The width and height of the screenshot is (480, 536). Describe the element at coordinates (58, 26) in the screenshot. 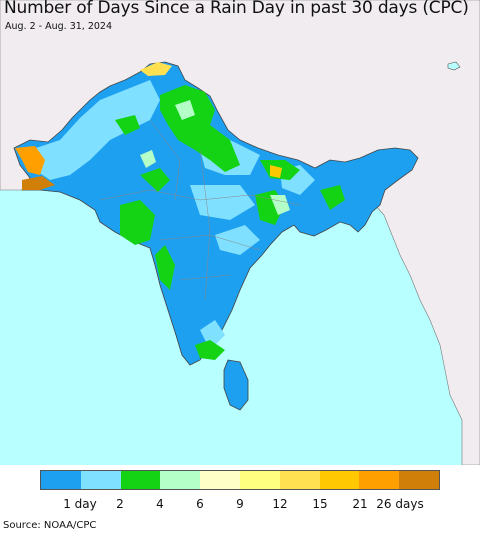

I see `map-subtitle: Aug. 2 - Aug. 31, 2024` at that location.